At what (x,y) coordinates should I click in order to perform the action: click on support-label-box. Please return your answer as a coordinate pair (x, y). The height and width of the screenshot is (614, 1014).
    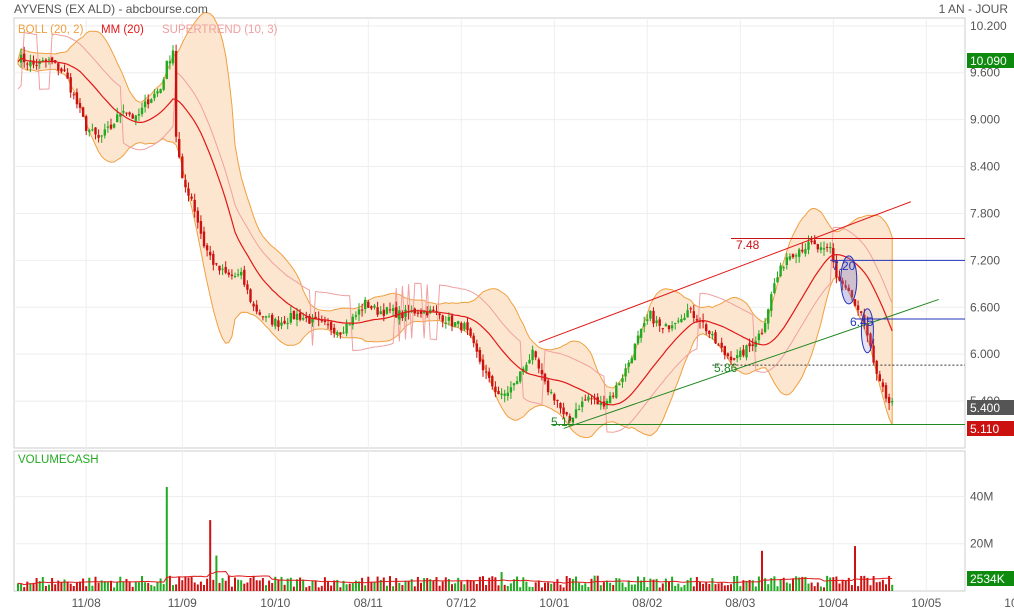
    Looking at the image, I should click on (990, 428).